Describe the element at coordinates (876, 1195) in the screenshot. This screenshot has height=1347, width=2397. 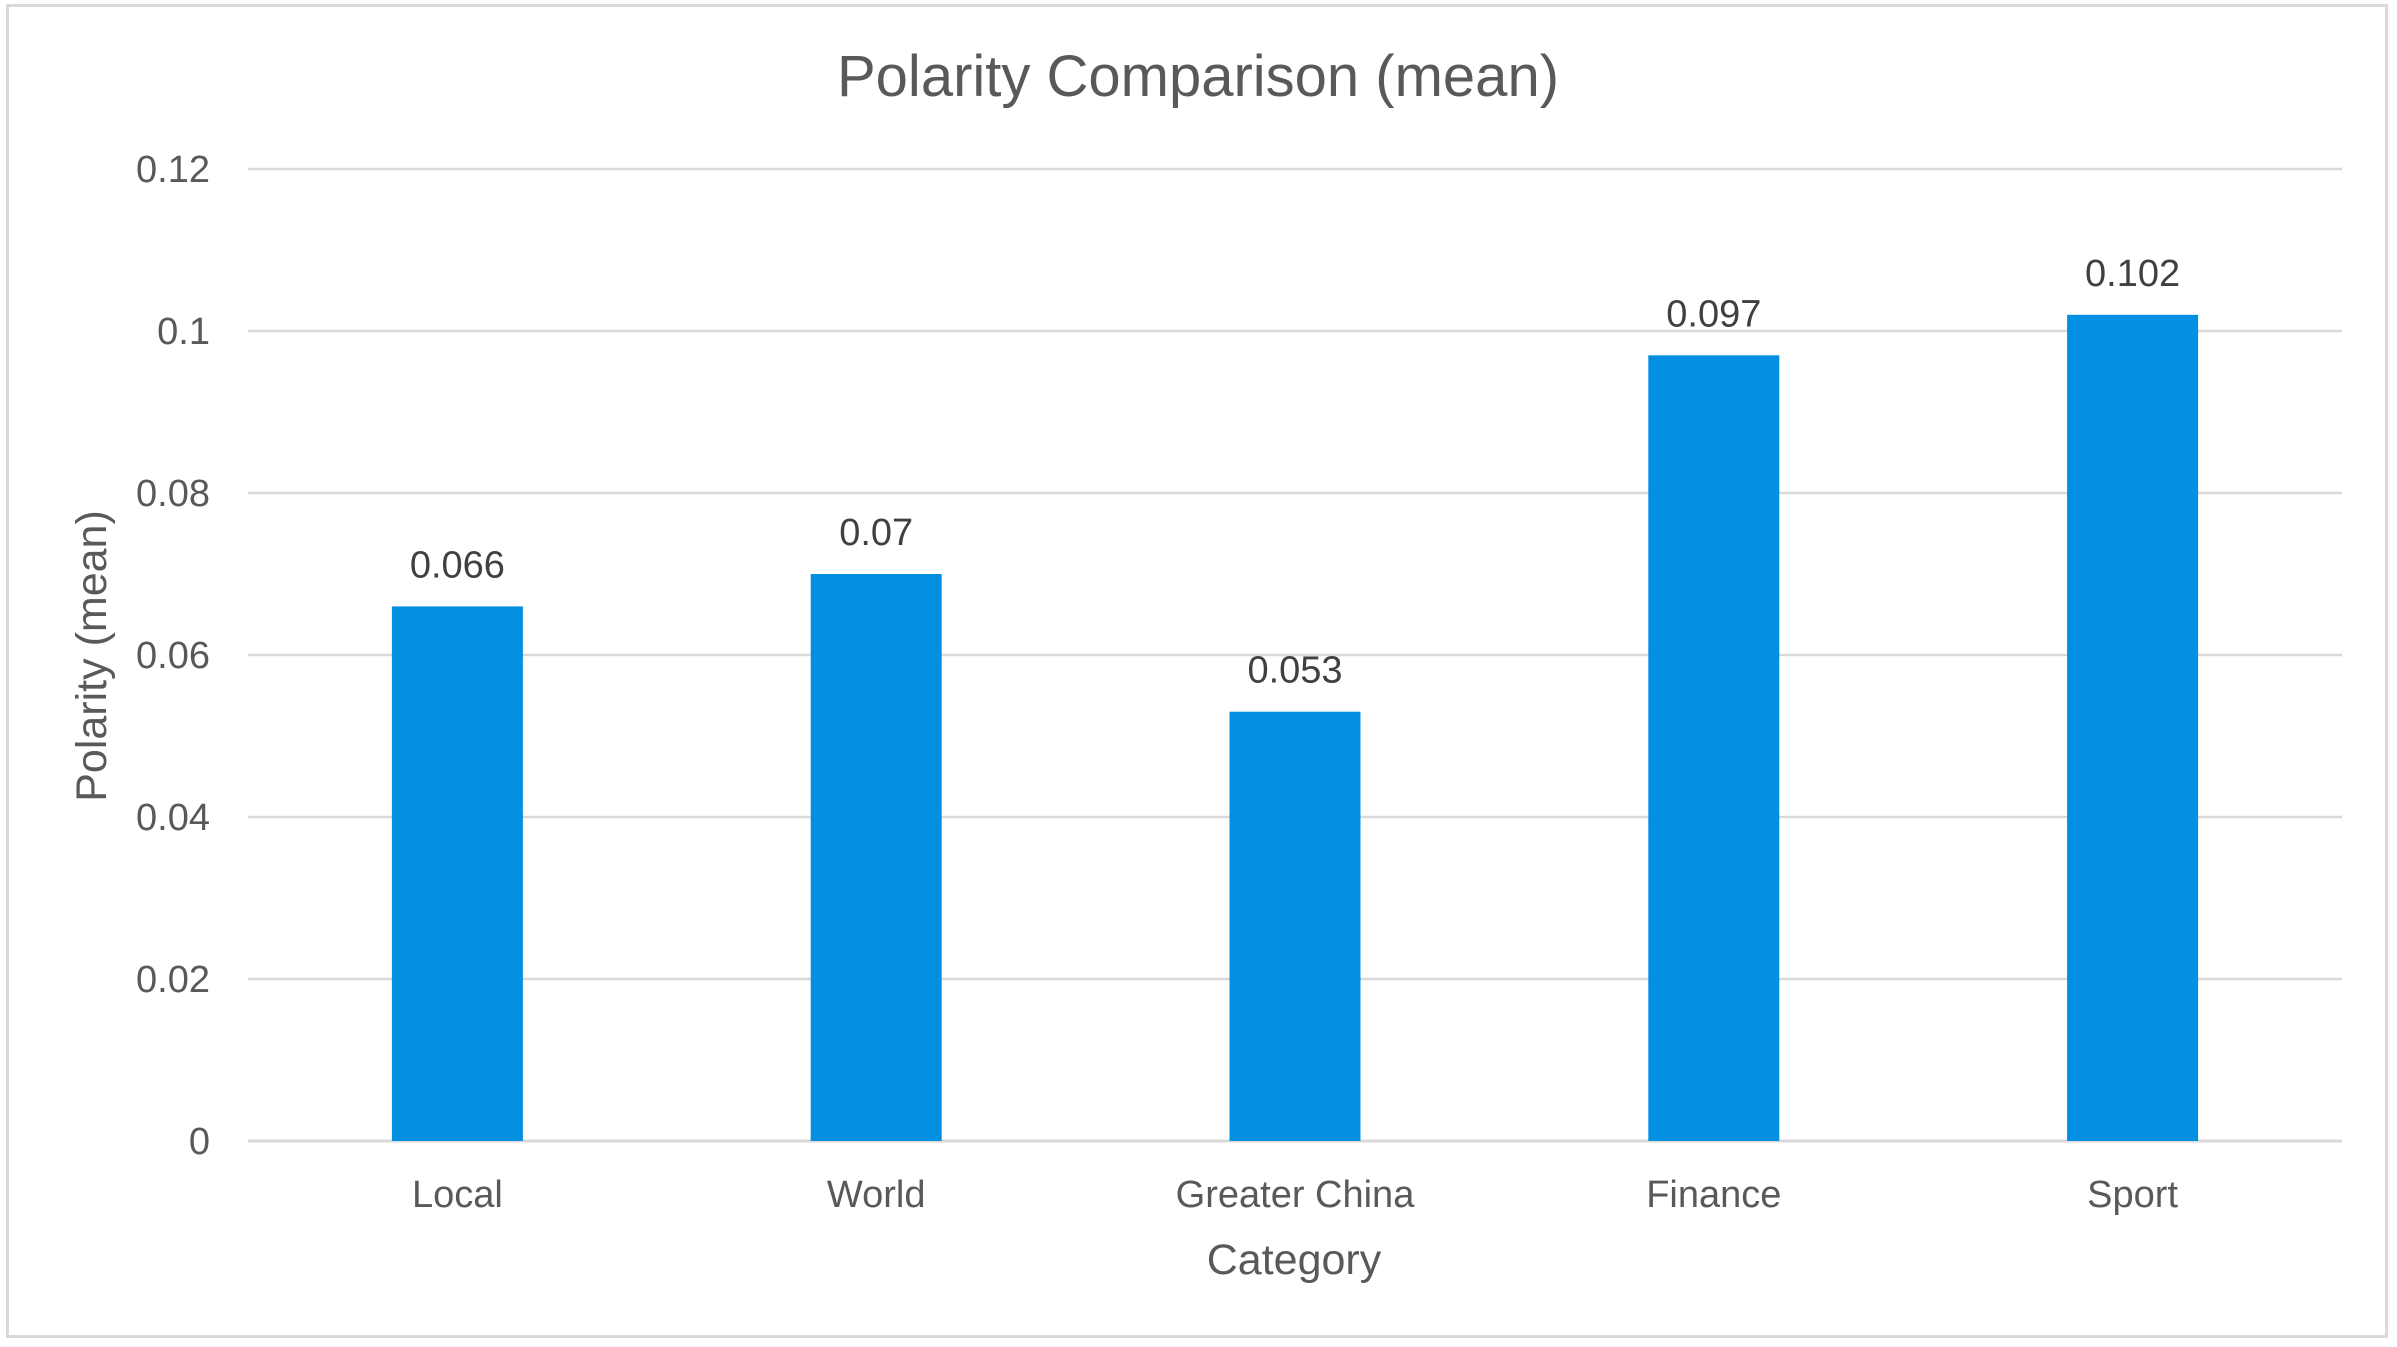
I see `x-tick-label: World` at that location.